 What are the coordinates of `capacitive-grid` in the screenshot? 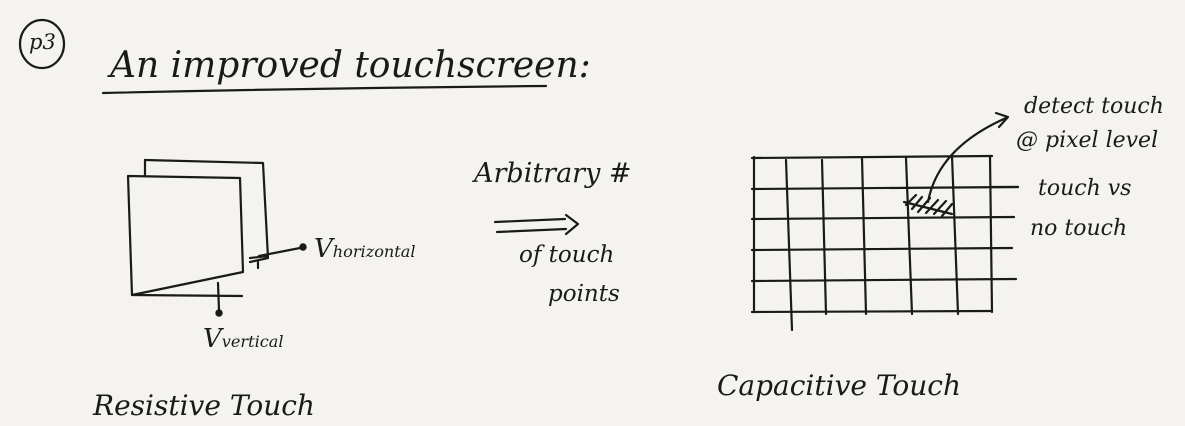 It's located at (885, 243).